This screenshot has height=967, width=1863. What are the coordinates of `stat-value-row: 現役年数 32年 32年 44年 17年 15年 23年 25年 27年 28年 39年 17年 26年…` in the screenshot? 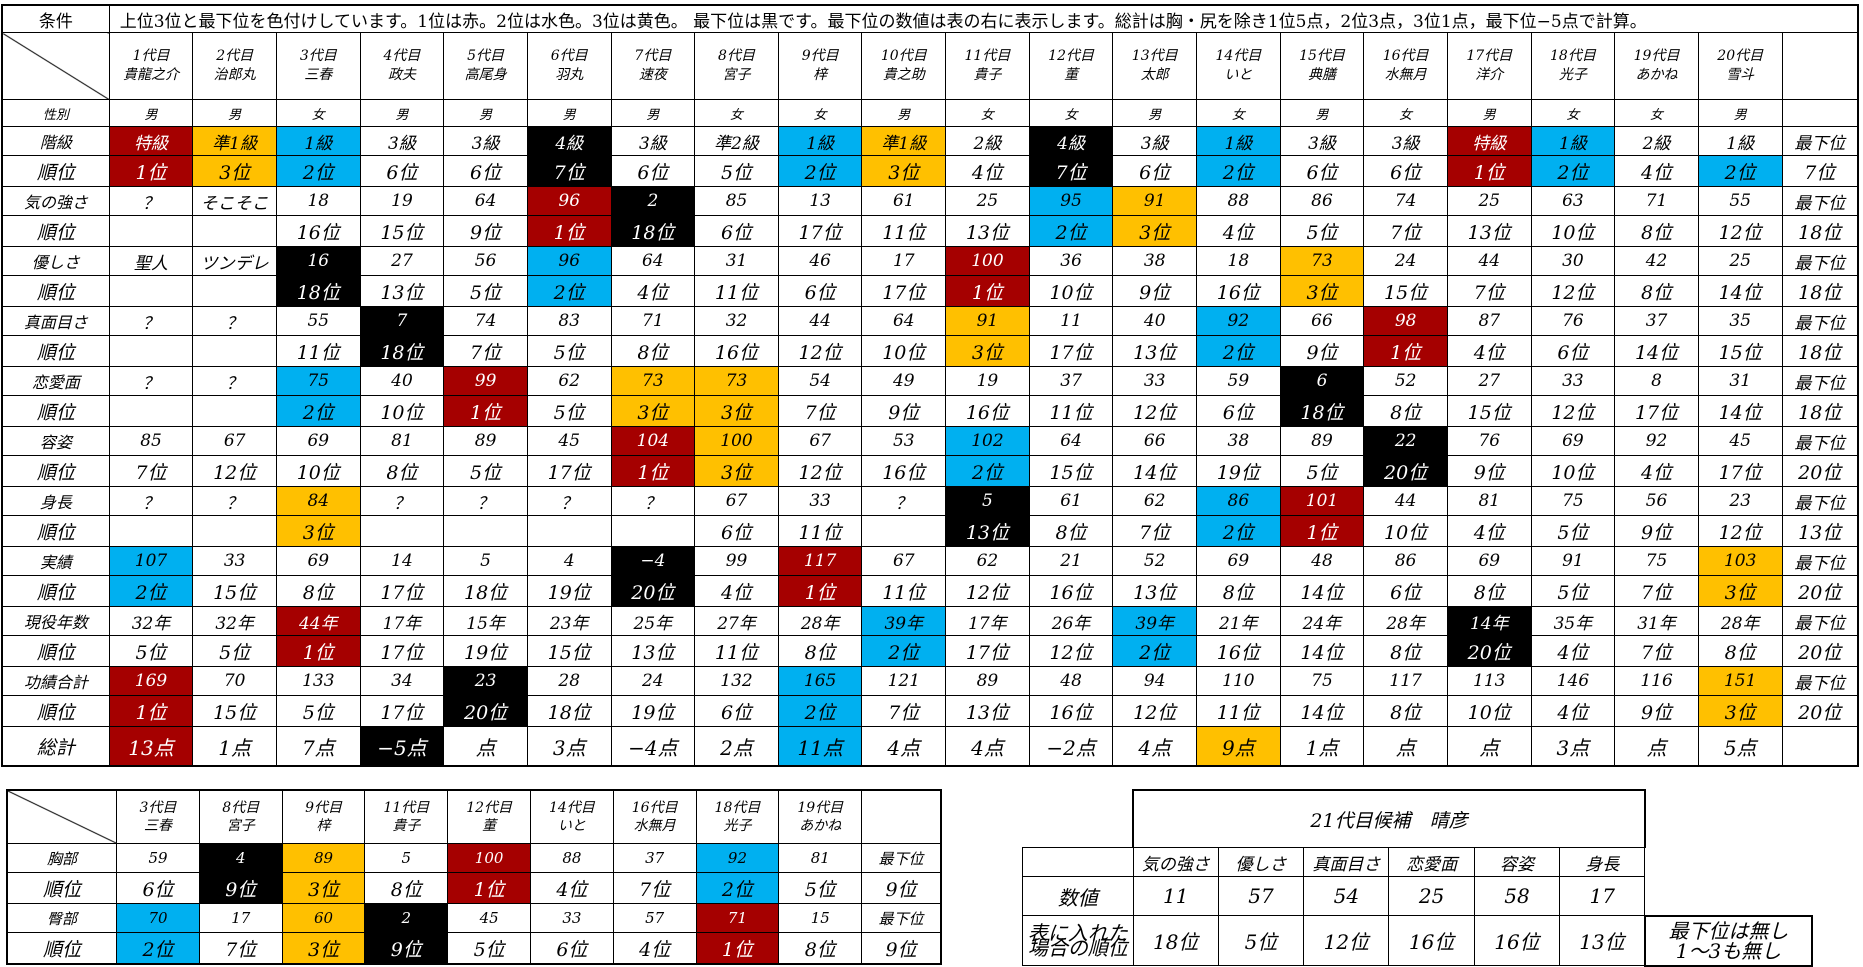 It's located at (930, 621).